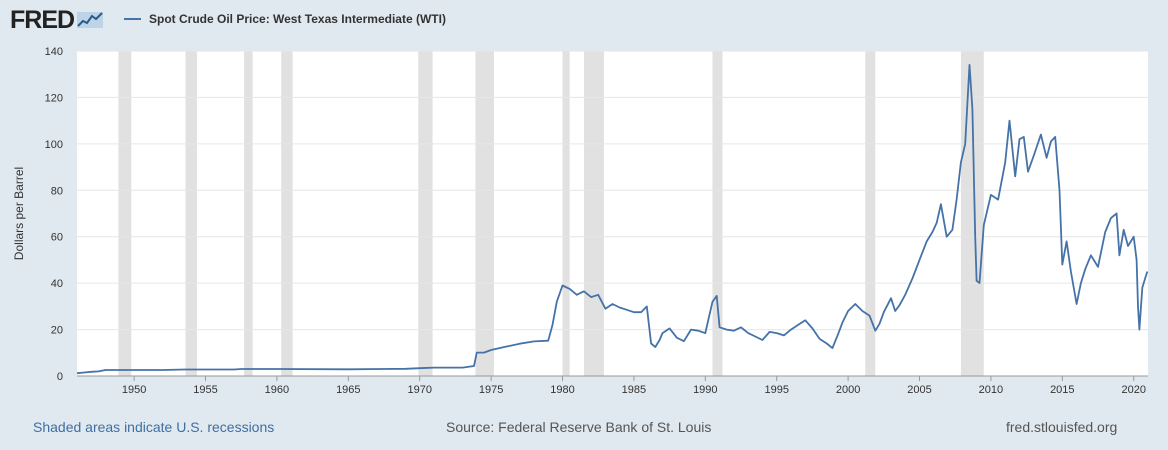 The width and height of the screenshot is (1168, 450). Describe the element at coordinates (54, 98) in the screenshot. I see `y-tick-label: 120` at that location.